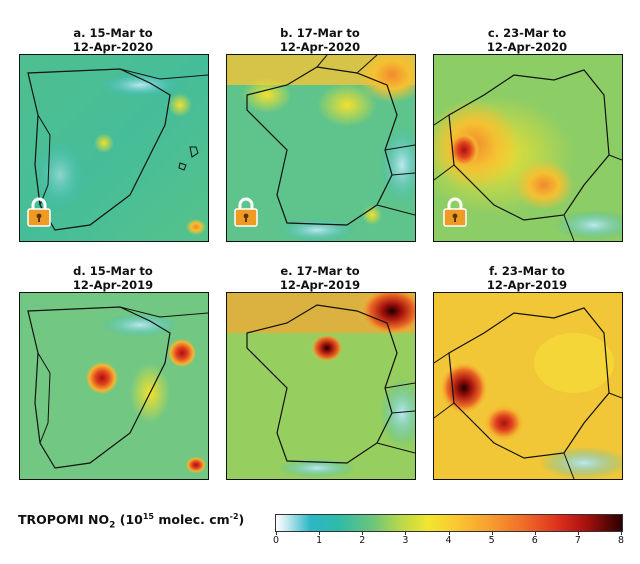 The width and height of the screenshot is (640, 564). Describe the element at coordinates (191, 520) in the screenshot. I see `colorbar-label-units-mid: molec. cm` at that location.